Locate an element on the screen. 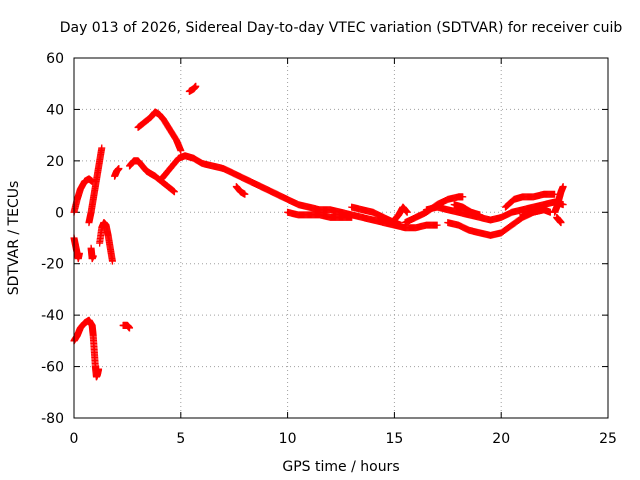 This screenshot has height=480, width=640. x-tick-label: 20 is located at coordinates (501, 439).